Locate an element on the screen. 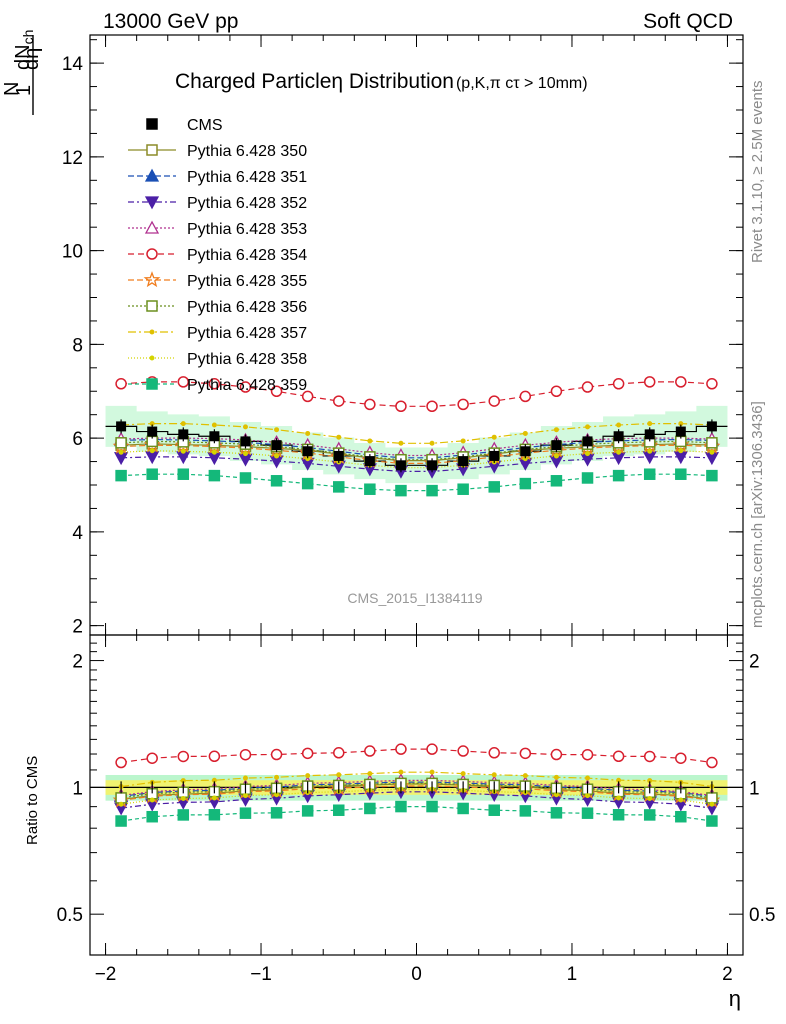  ratio-tick-label: 1 is located at coordinates (77, 788).